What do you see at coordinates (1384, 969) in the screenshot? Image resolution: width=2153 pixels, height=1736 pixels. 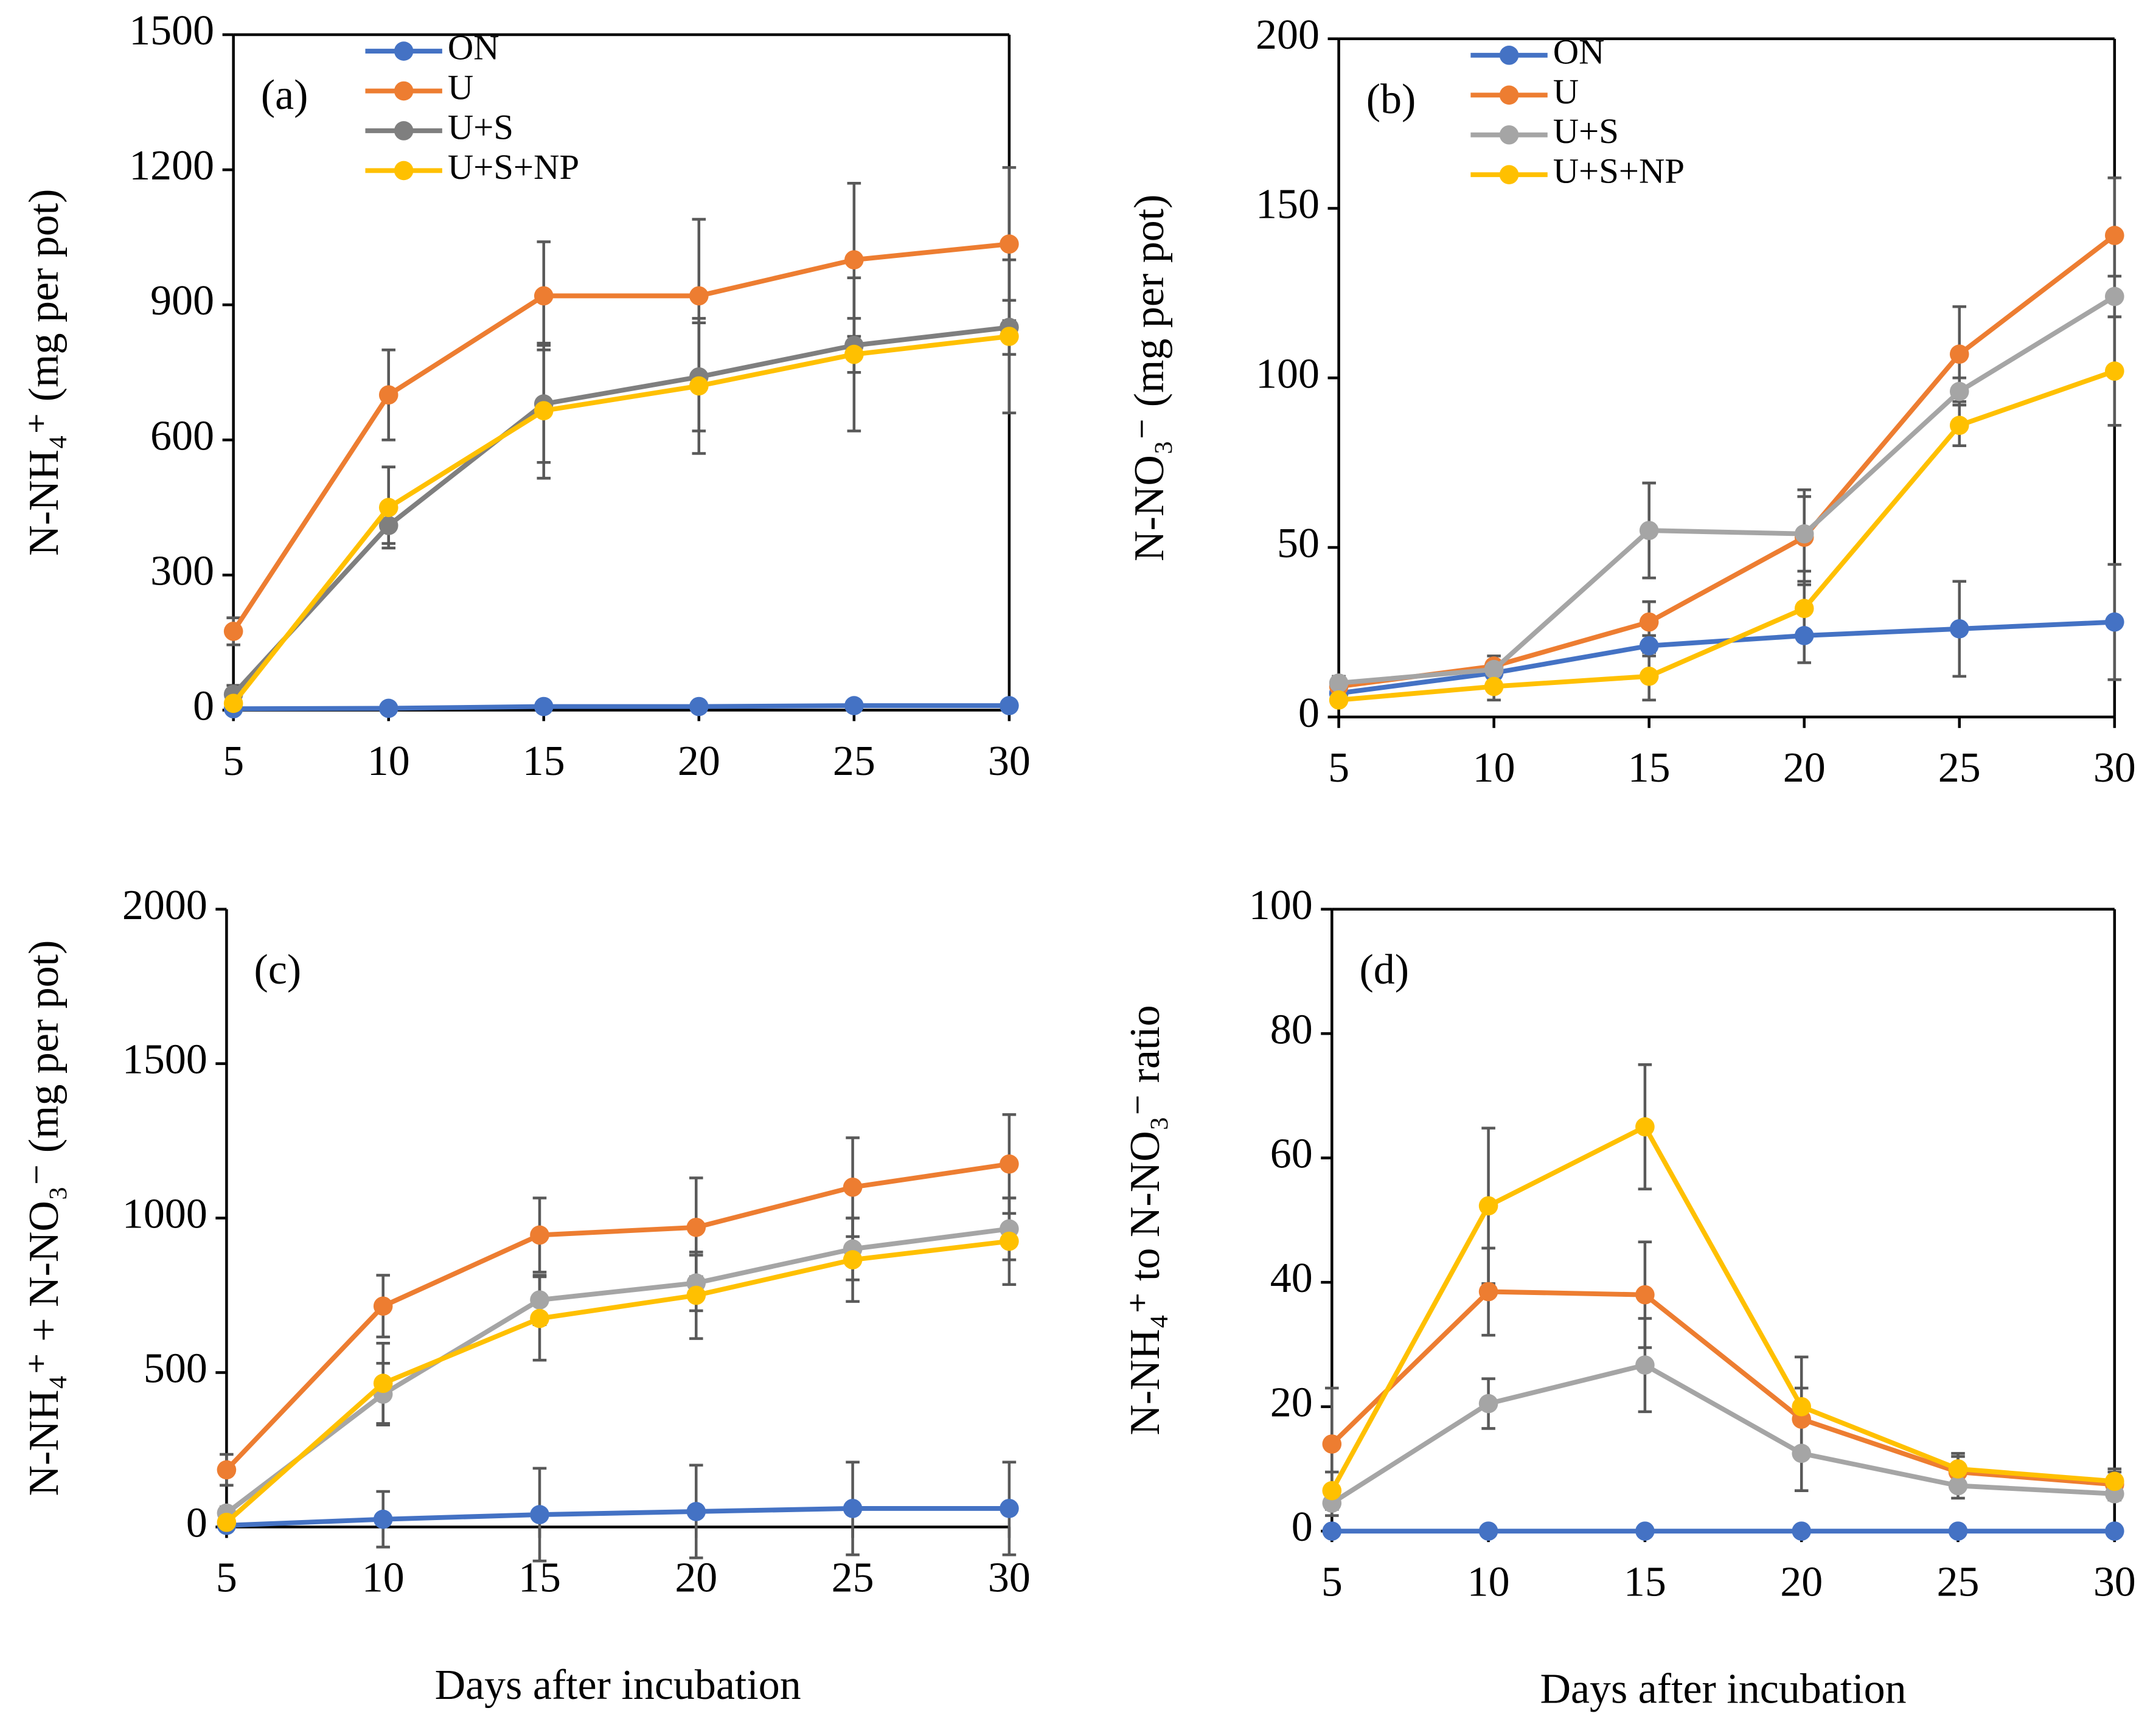 I see `panel-label: (d)` at bounding box center [1384, 969].